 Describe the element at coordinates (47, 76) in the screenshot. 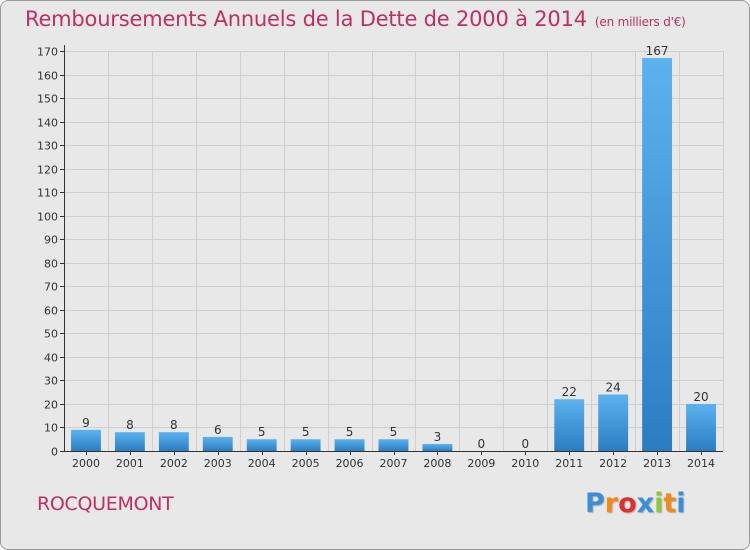

I see `y-tick-label: 160` at that location.